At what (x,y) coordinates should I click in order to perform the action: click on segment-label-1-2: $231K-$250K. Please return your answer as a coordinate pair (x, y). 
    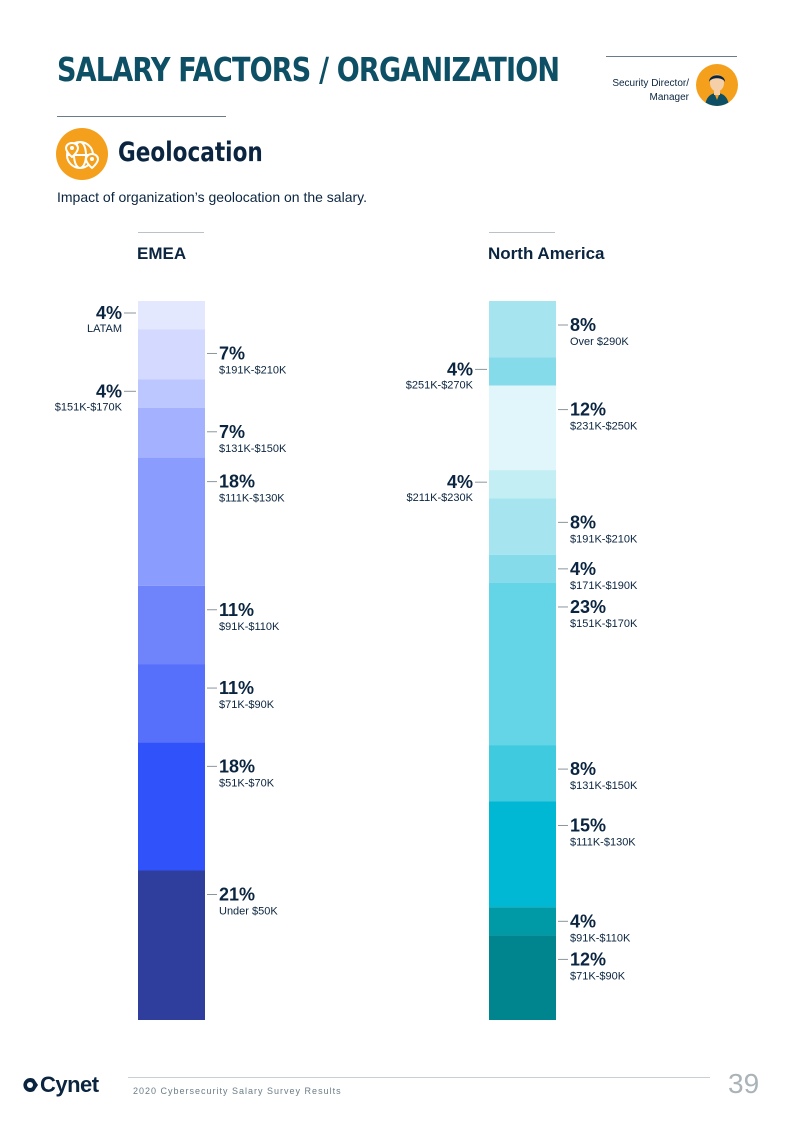
    Looking at the image, I should click on (604, 427).